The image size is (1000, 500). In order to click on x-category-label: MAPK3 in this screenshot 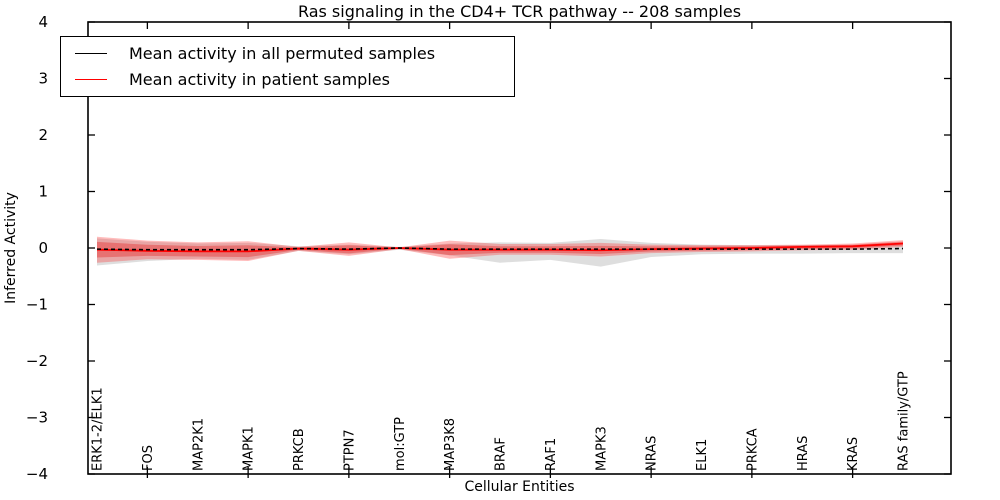, I will do `click(601, 448)`.